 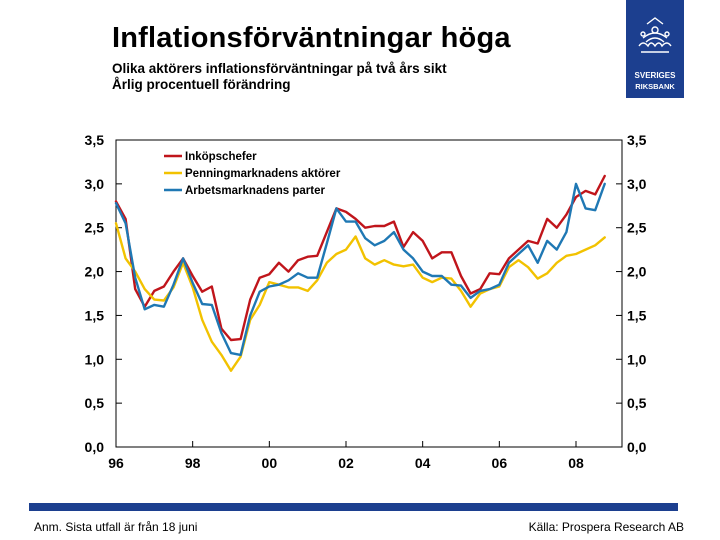 What do you see at coordinates (346, 463) in the screenshot?
I see `x-tick-label: 02` at bounding box center [346, 463].